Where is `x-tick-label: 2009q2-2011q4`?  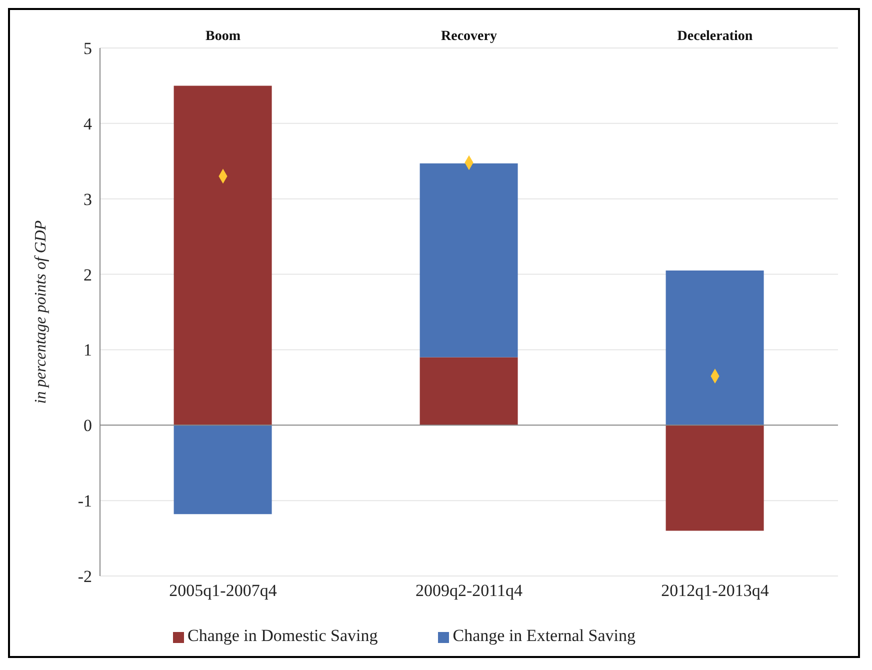 x-tick-label: 2009q2-2011q4 is located at coordinates (469, 590).